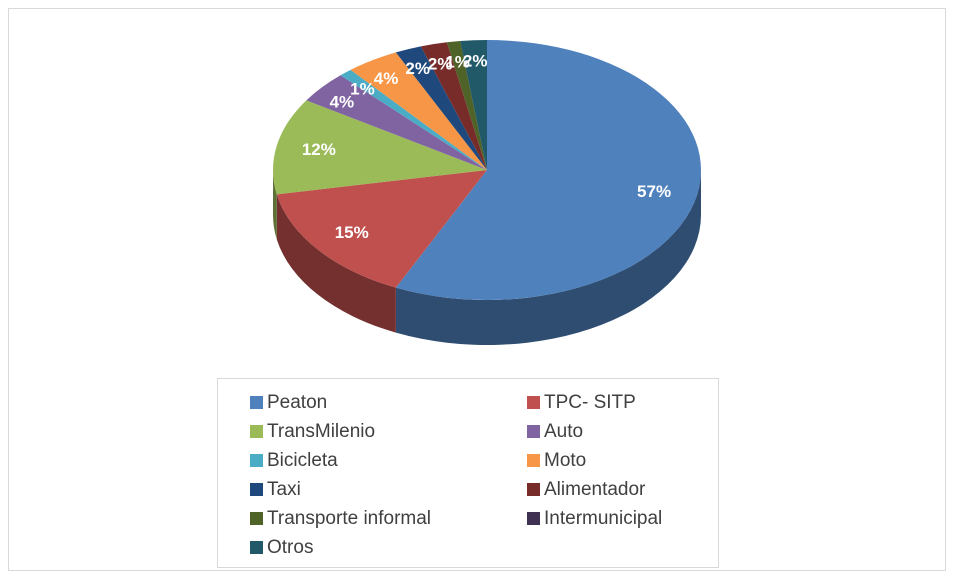 The image size is (954, 584). What do you see at coordinates (302, 460) in the screenshot?
I see `legend-label: Bicicleta` at bounding box center [302, 460].